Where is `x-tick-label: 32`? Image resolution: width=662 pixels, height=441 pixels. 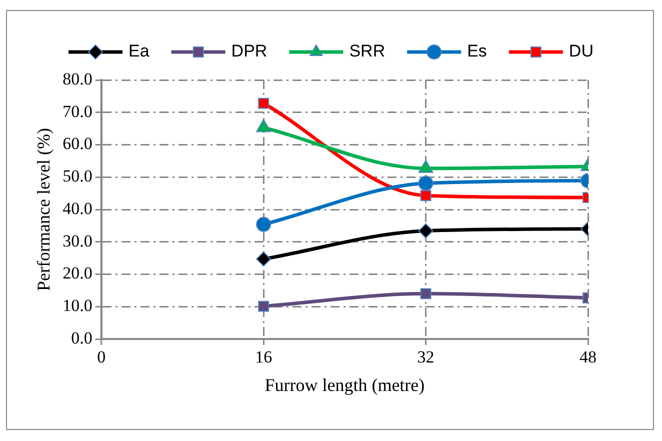 x-tick-label: 32 is located at coordinates (425, 357).